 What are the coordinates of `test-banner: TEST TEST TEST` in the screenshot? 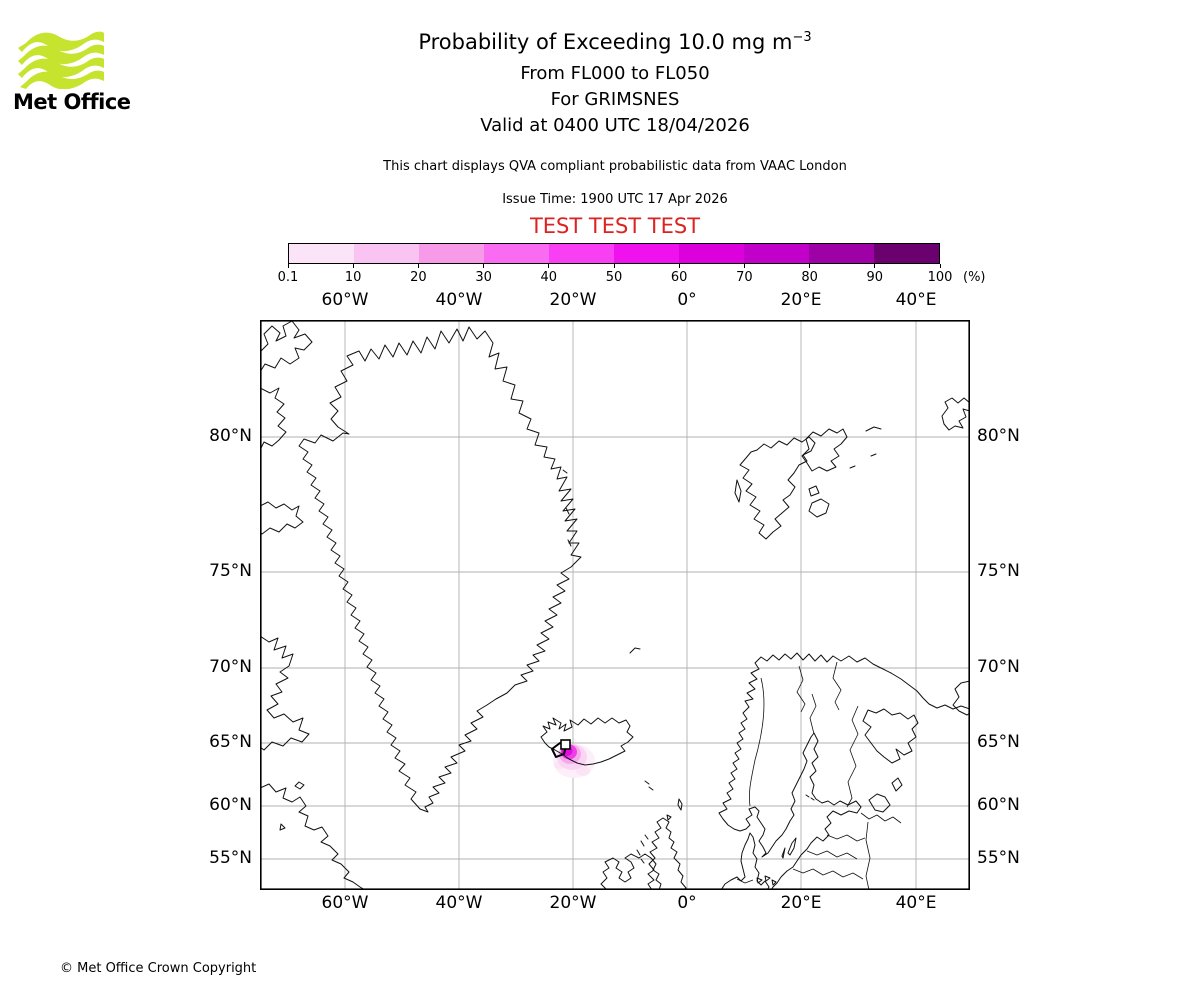 It's located at (615, 226).